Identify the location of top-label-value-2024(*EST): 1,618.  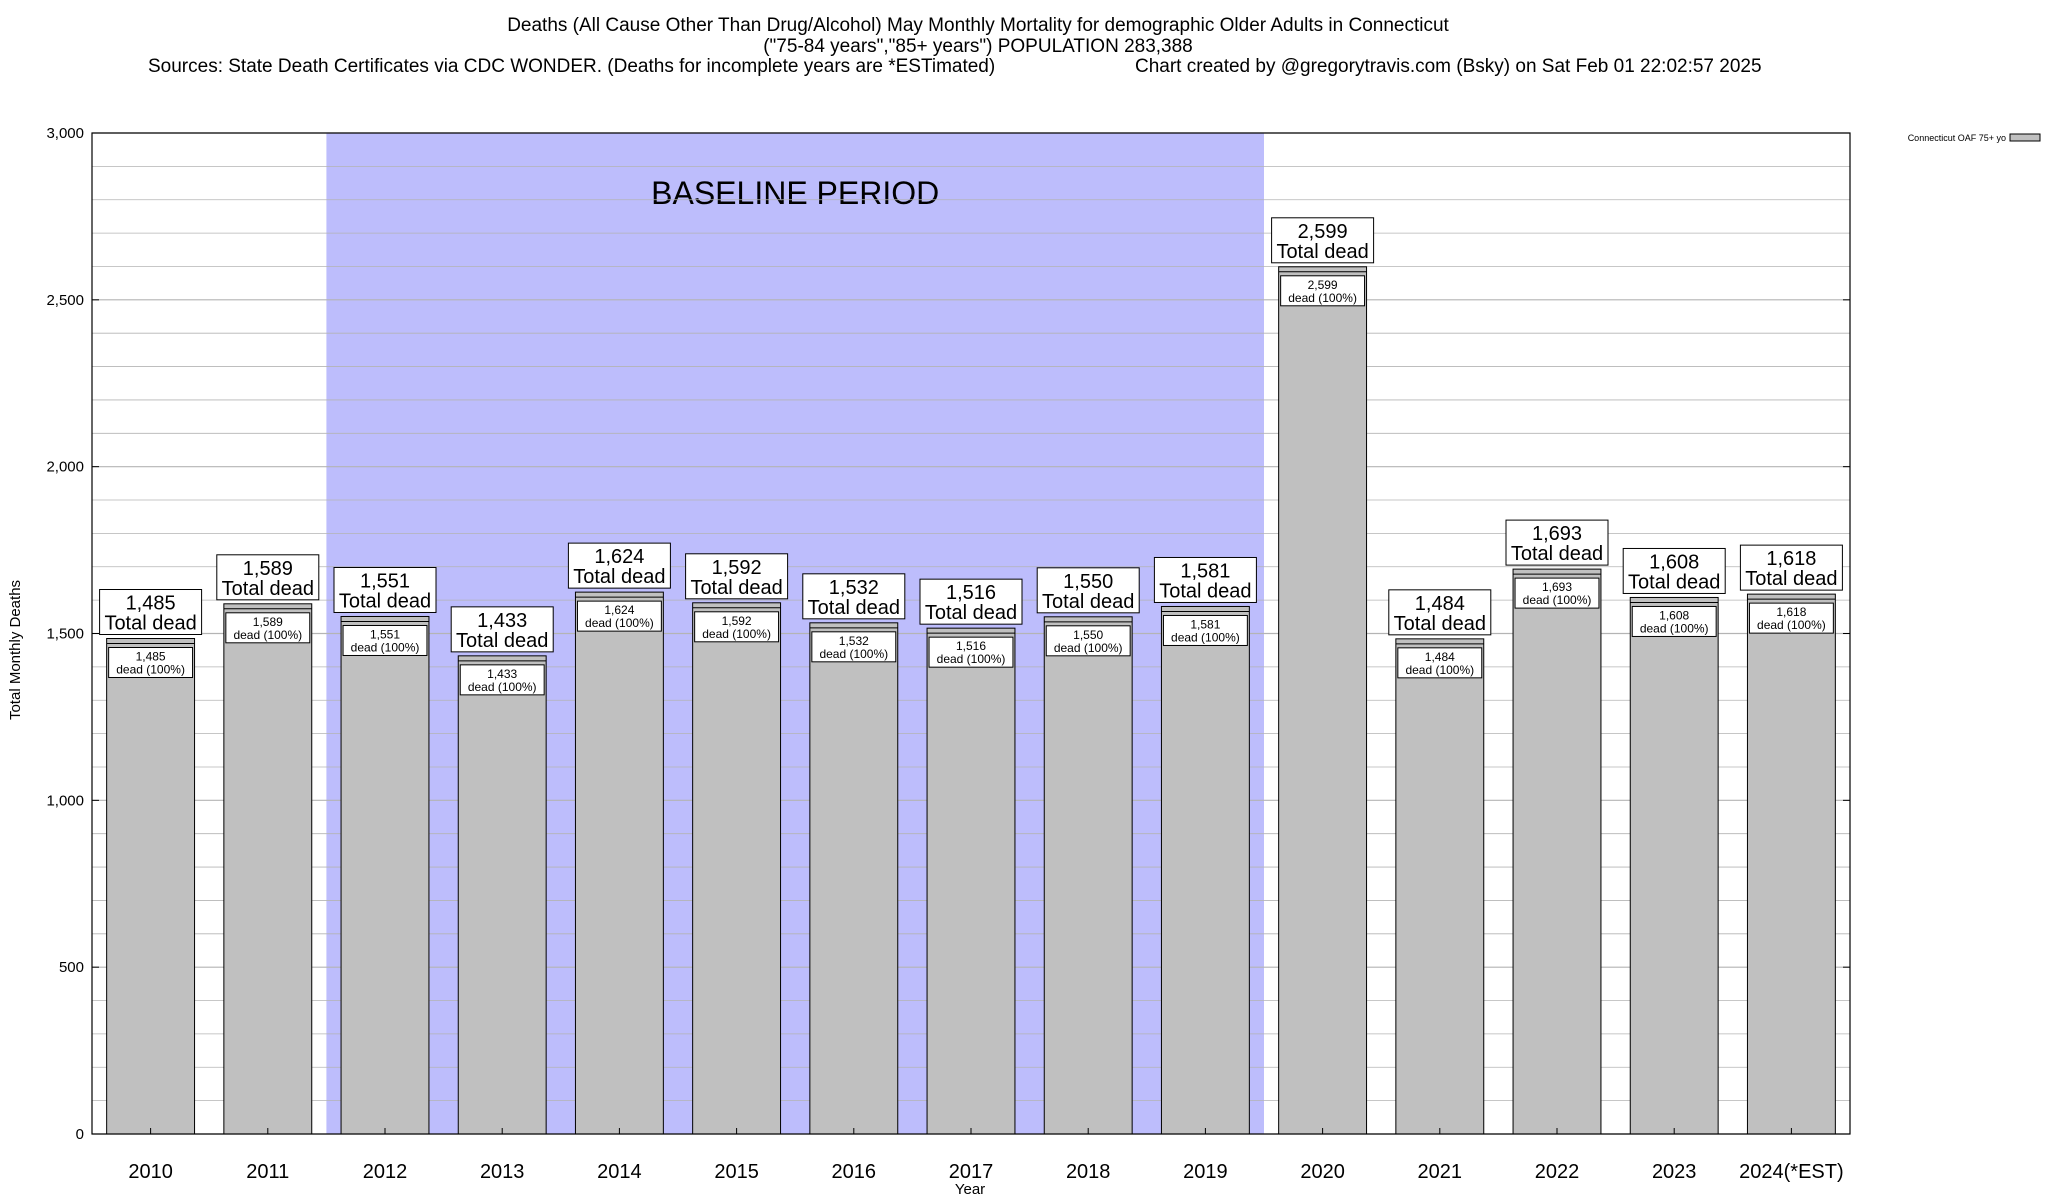
(1791, 559).